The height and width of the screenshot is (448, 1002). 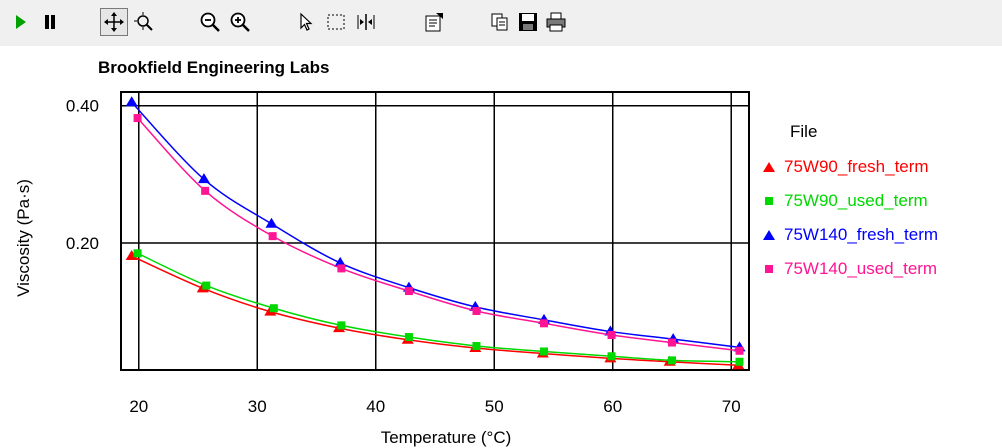 I want to click on play-icon, so click(x=21, y=22).